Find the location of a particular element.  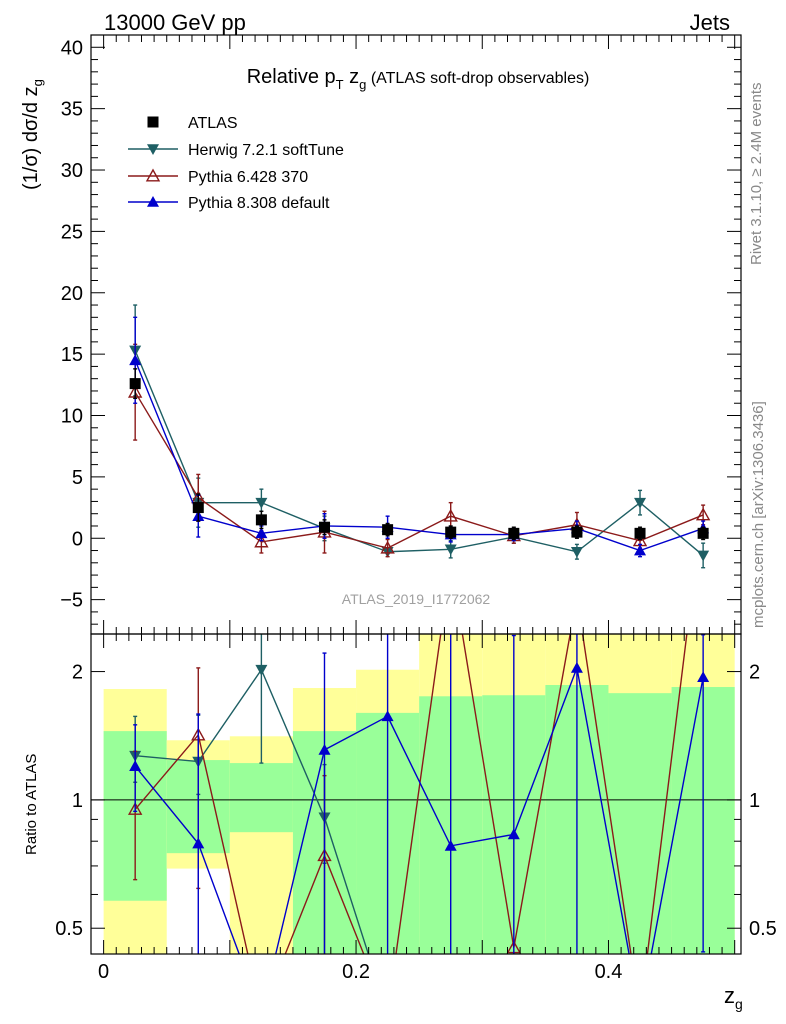

legend-label: Pythia 6.428 370 is located at coordinates (248, 177).